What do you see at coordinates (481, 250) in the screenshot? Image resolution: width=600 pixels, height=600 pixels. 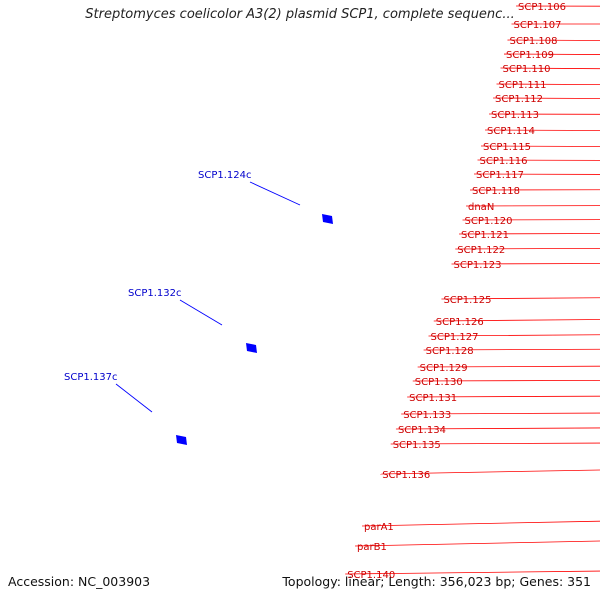 I see `gene-label: SCP1.122` at bounding box center [481, 250].